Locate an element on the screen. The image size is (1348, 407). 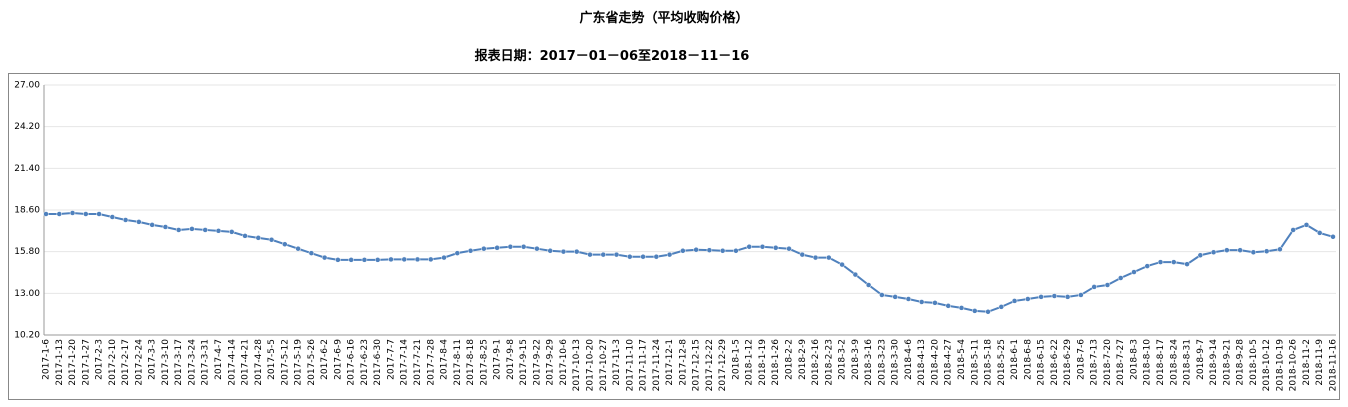
x-tick-label: 2018-3-30 is located at coordinates (896, 362).